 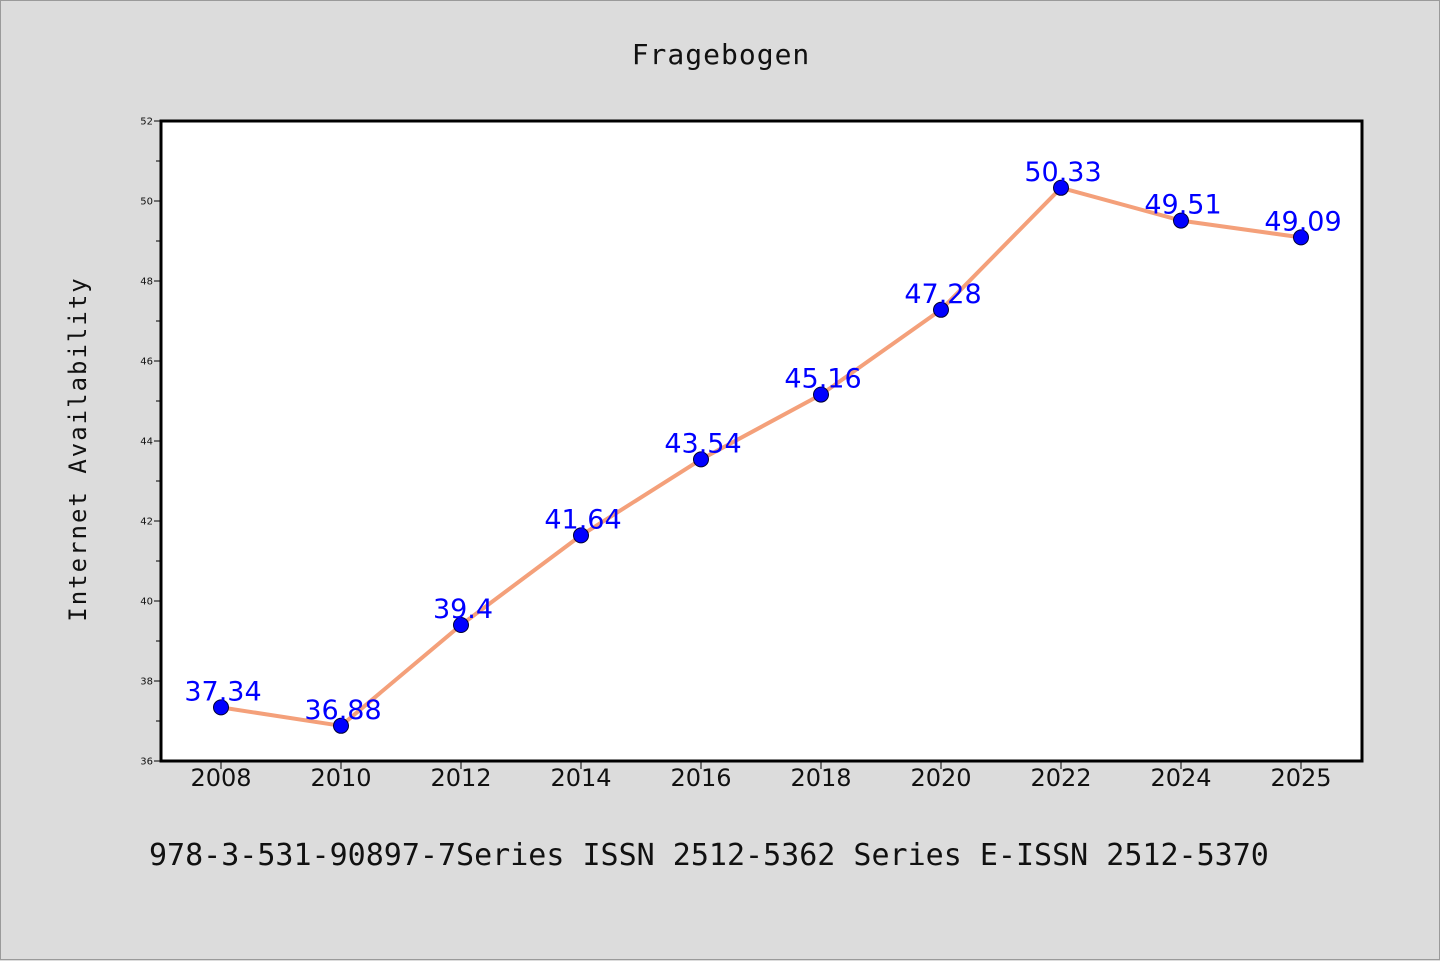 I want to click on data-label: 41.64, so click(x=582, y=519).